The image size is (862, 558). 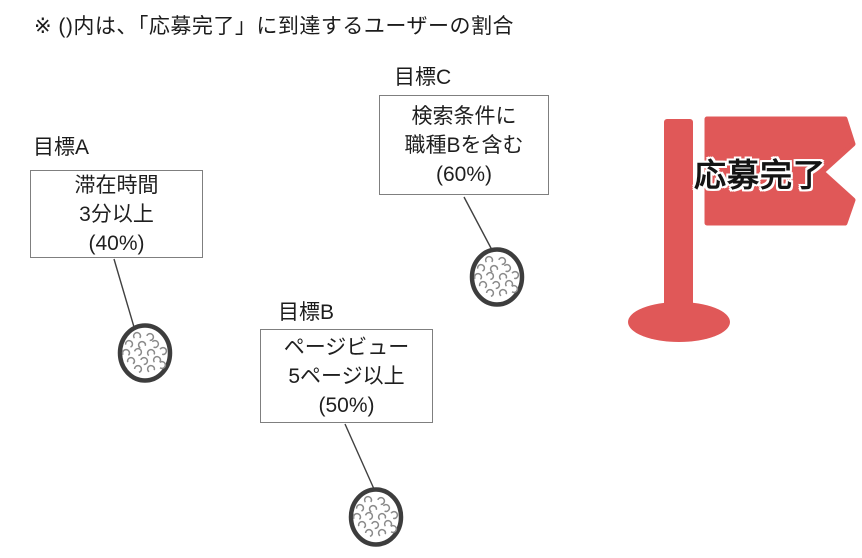 I want to click on golf-ball-goal-c, so click(x=497, y=277).